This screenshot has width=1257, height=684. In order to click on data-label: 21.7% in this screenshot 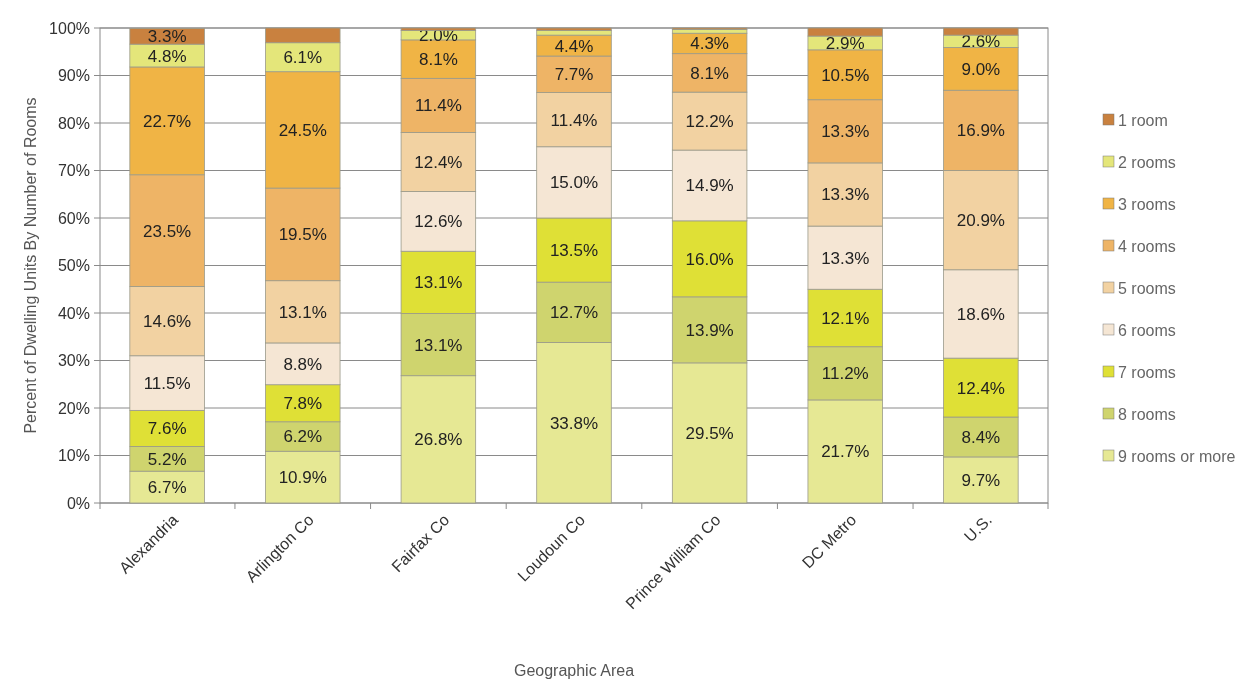, I will do `click(845, 452)`.